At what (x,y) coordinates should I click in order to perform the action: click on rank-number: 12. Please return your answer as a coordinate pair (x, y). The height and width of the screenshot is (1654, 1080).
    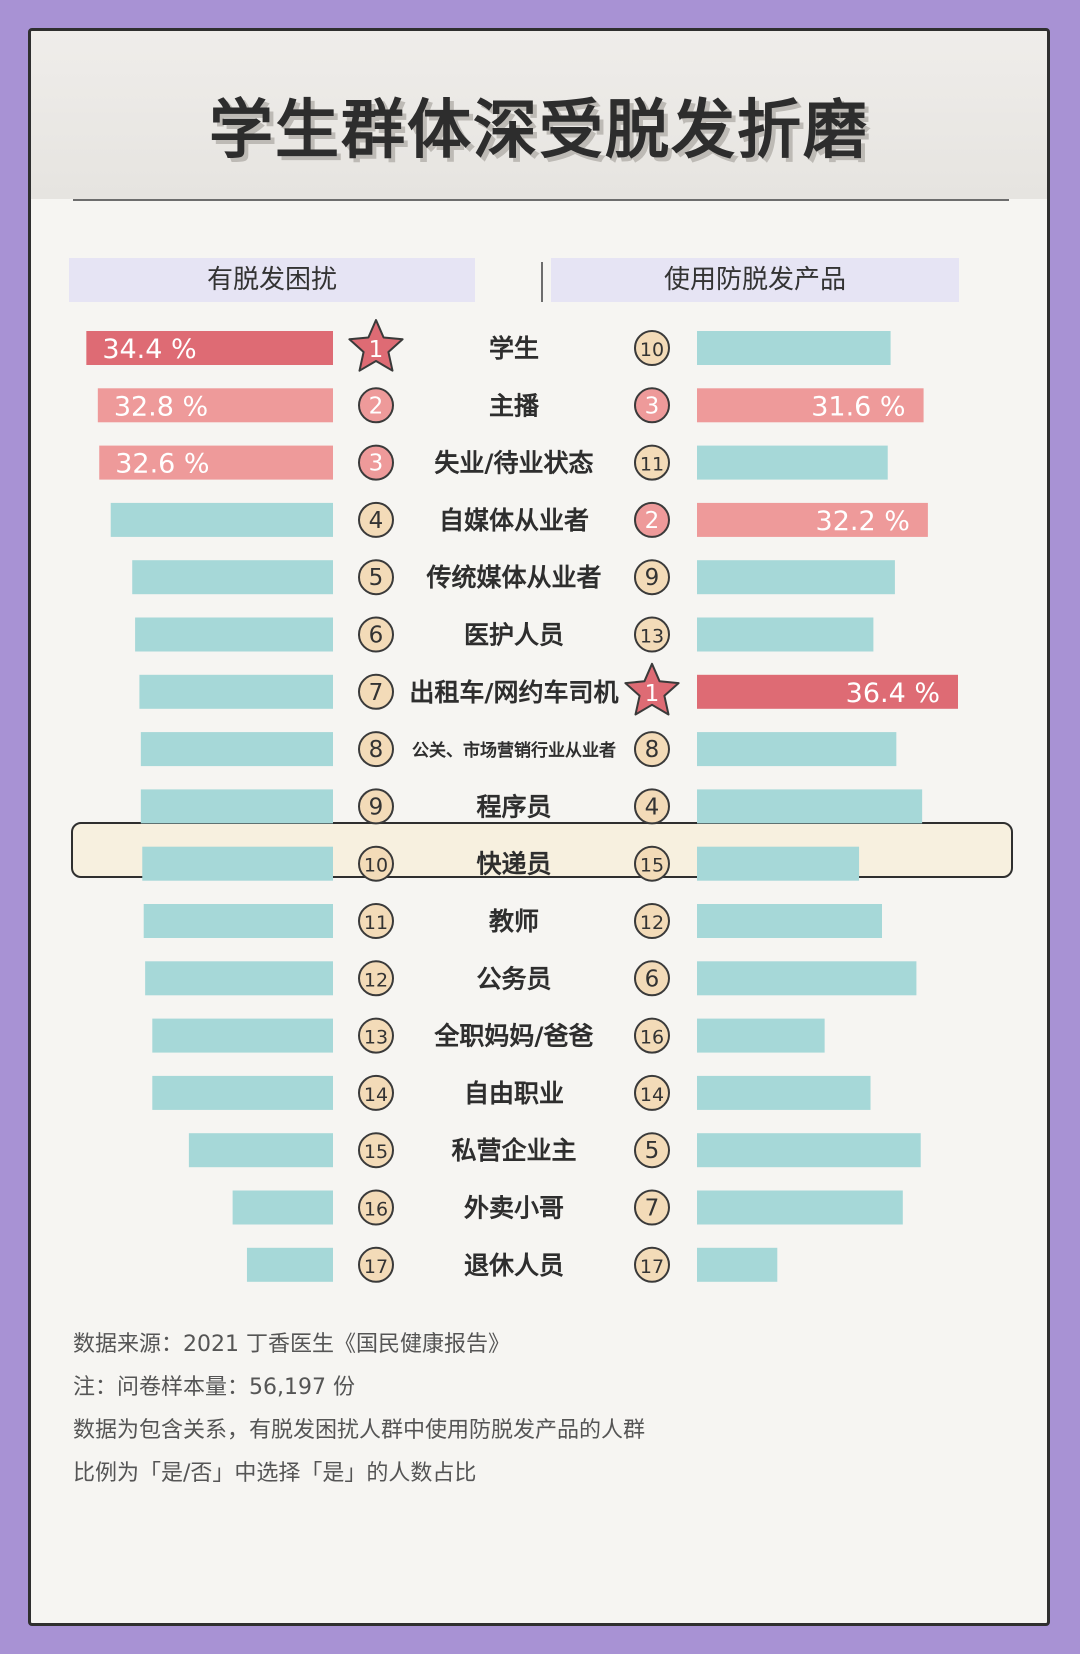
    Looking at the image, I should click on (652, 923).